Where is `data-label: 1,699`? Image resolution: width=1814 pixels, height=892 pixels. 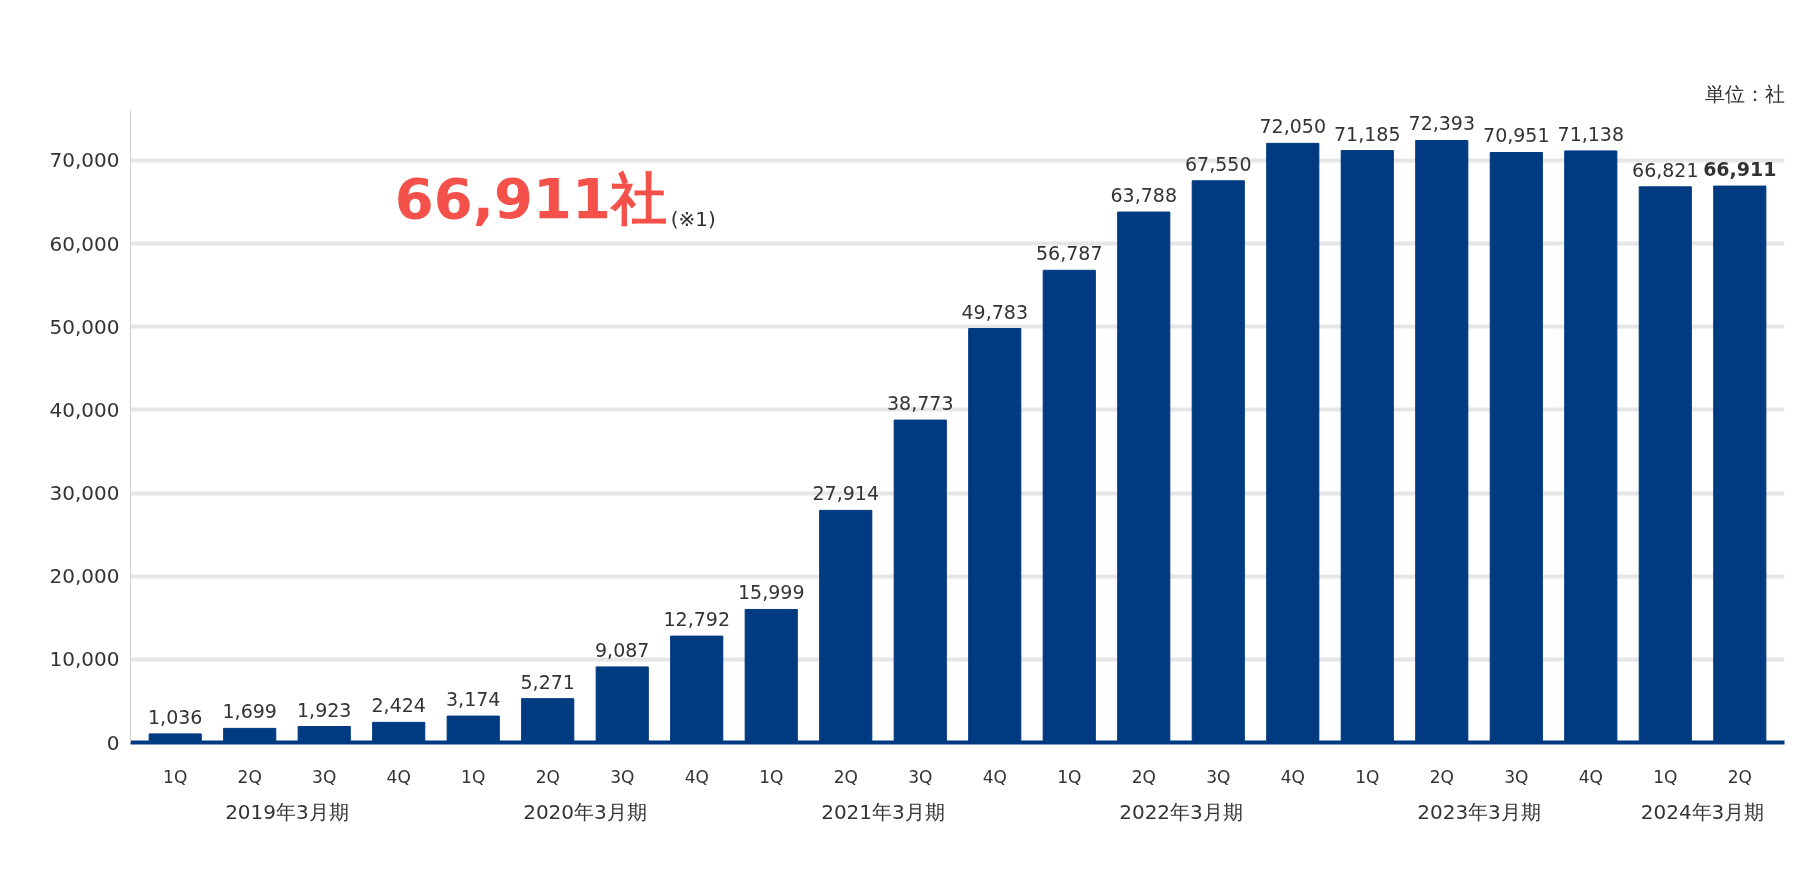 data-label: 1,699 is located at coordinates (249, 711).